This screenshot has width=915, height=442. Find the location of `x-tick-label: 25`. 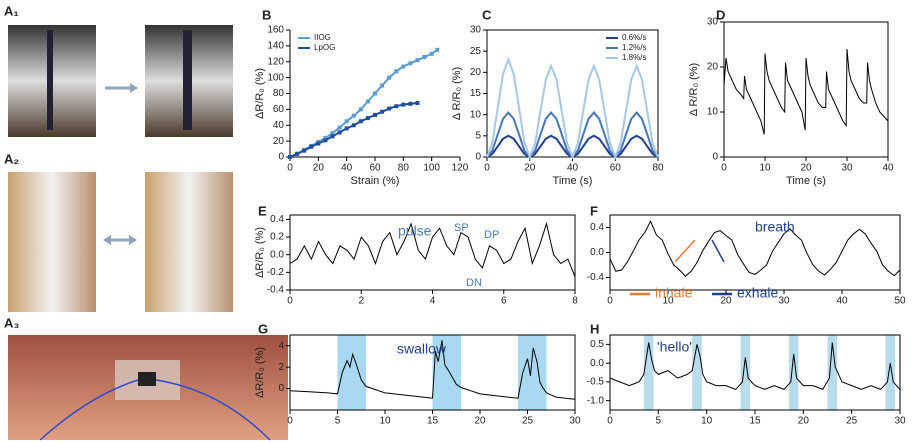

x-tick-label: 25 is located at coordinates (528, 421).